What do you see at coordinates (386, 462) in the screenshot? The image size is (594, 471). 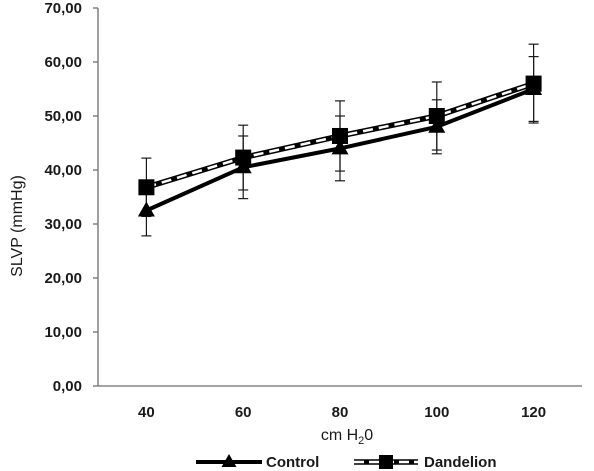 I see `legend-swatch-dandelion-marker` at bounding box center [386, 462].